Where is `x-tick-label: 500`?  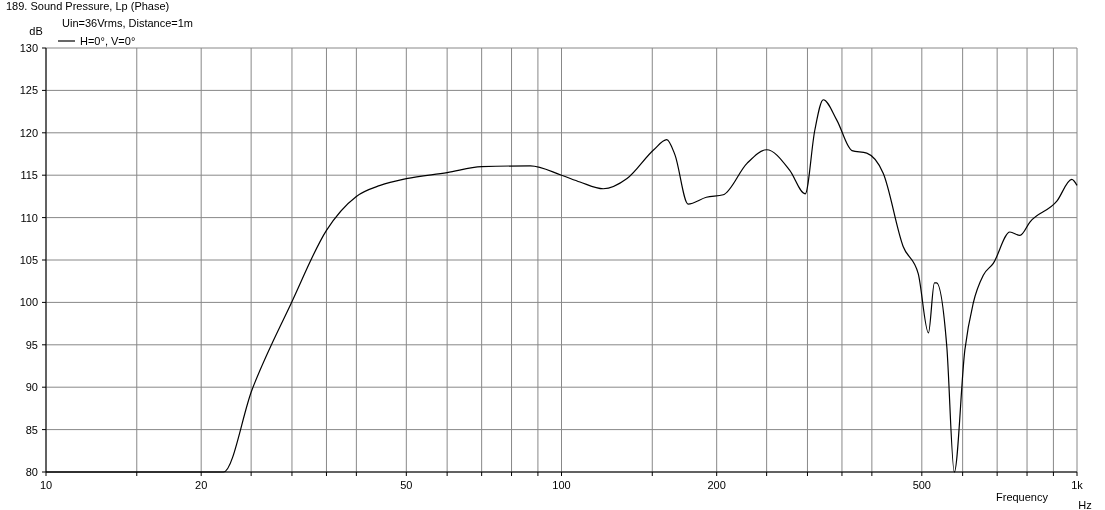 x-tick-label: 500 is located at coordinates (921, 485).